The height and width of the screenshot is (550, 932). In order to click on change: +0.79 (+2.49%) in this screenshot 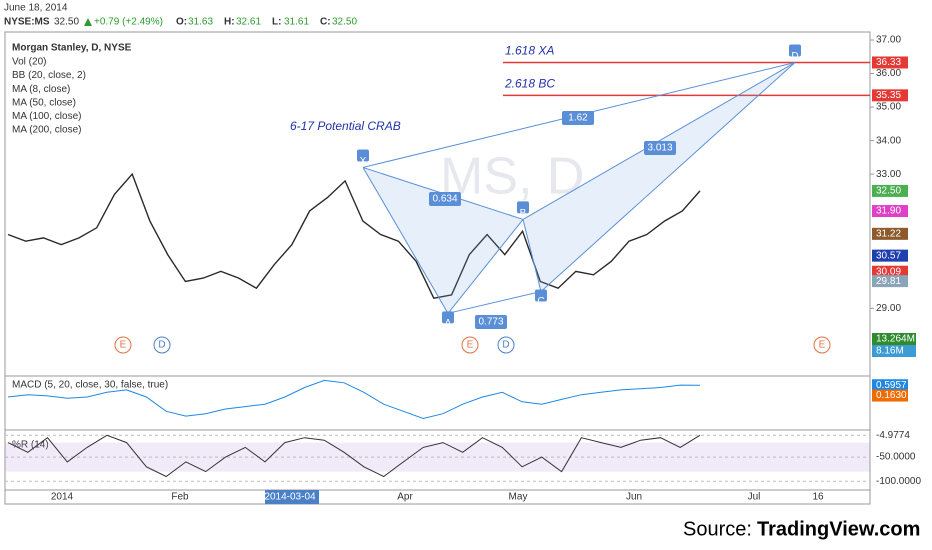, I will do `click(128, 22)`.